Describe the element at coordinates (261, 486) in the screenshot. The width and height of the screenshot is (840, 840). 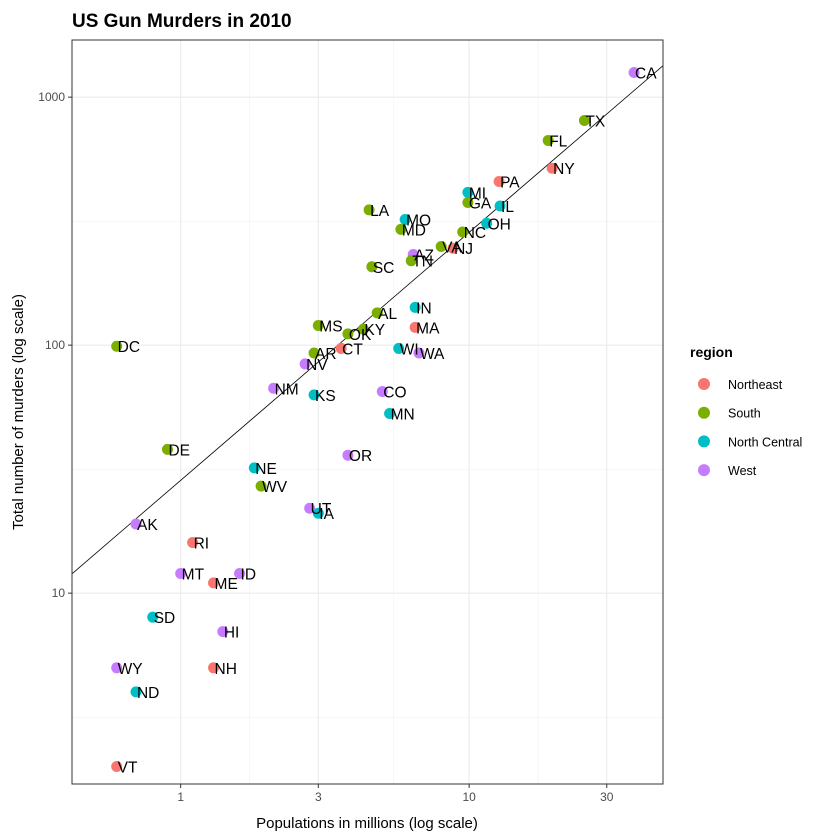
I see `data-point-wv` at that location.